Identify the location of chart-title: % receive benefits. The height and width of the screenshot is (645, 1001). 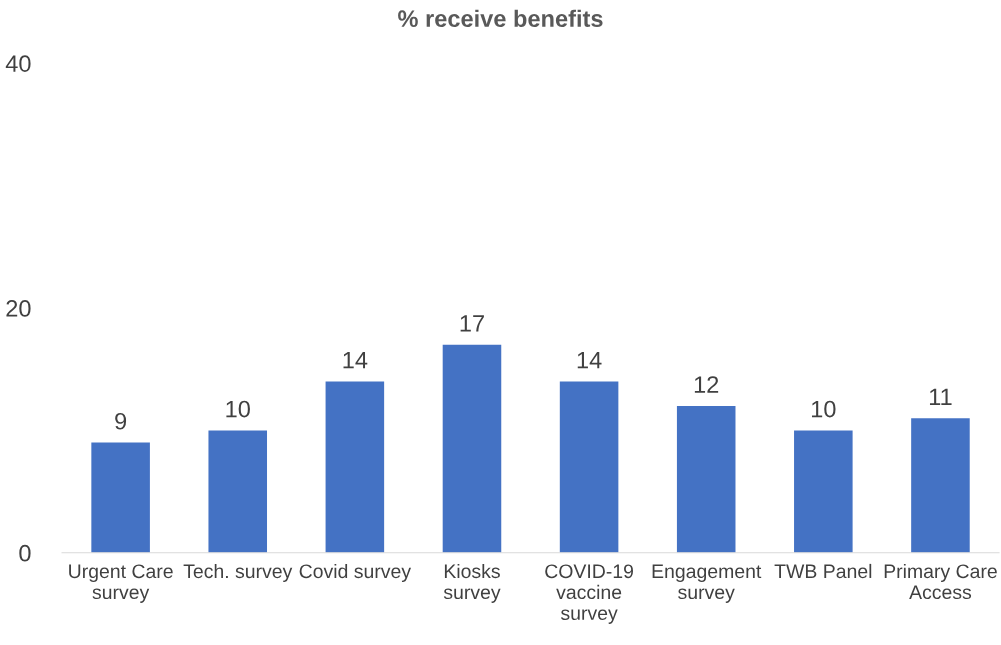
(500, 18).